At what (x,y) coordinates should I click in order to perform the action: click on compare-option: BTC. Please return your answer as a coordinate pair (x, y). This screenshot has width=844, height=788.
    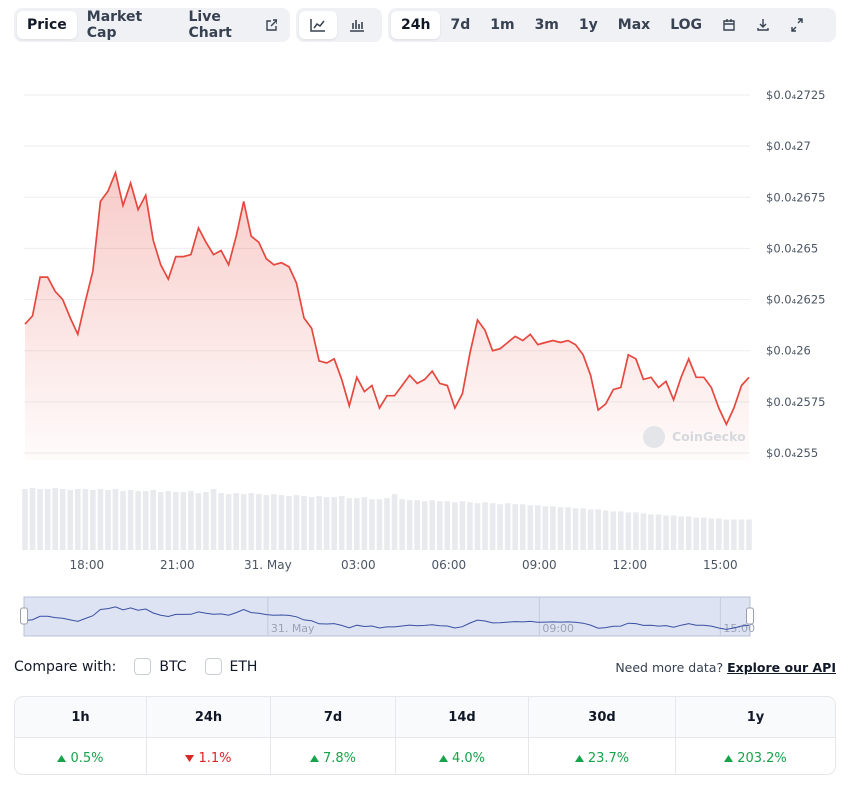
    Looking at the image, I should click on (173, 666).